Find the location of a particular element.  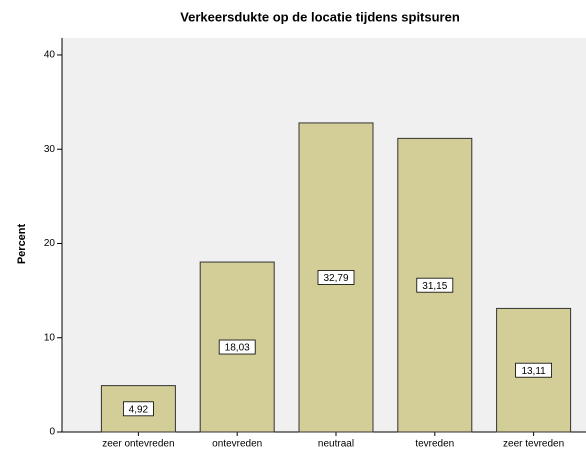

value-label: 13,11 is located at coordinates (533, 371).